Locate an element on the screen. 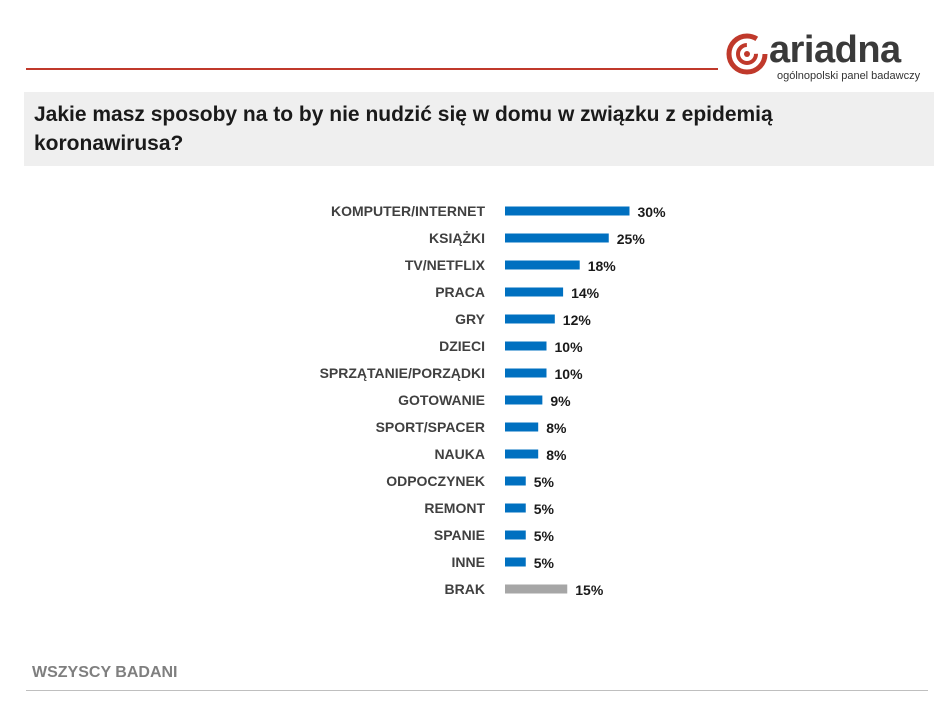  value-label: 25% is located at coordinates (631, 239).